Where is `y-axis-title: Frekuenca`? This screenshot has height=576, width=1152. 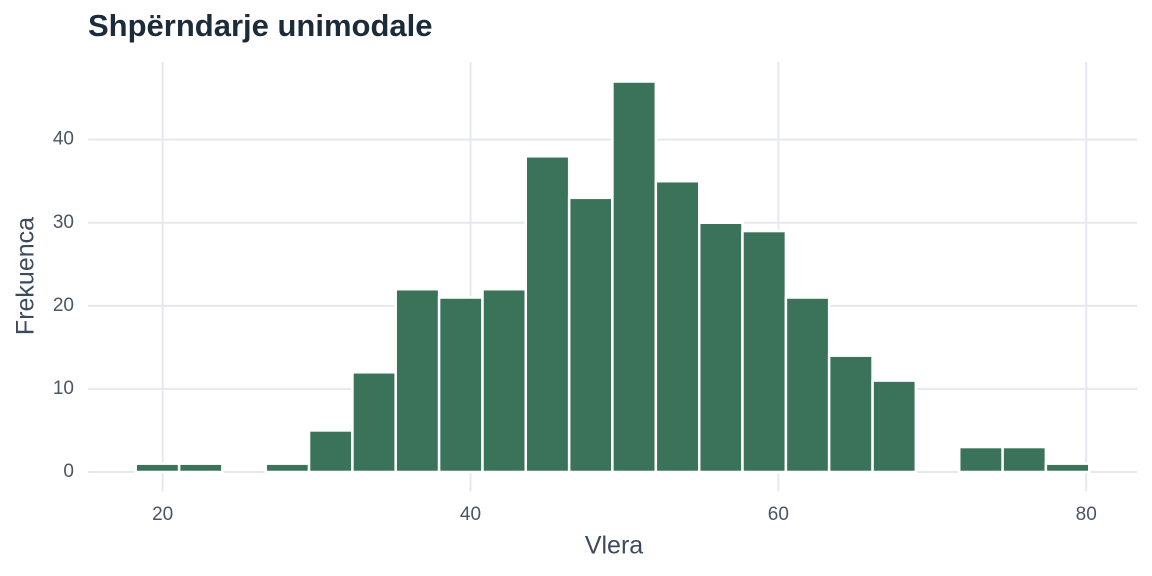 y-axis-title: Frekuenca is located at coordinates (26, 276).